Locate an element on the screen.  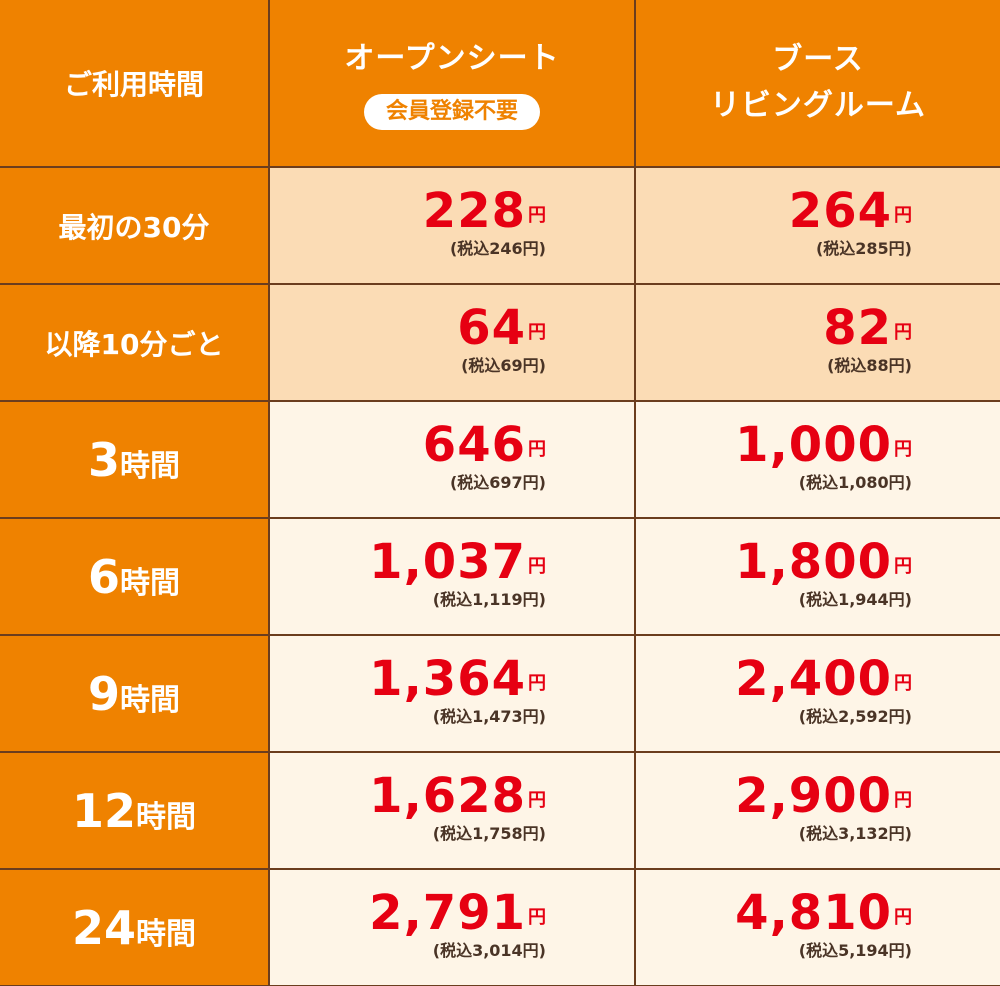
header-booth: ブース リビングルーム is located at coordinates (818, 83).